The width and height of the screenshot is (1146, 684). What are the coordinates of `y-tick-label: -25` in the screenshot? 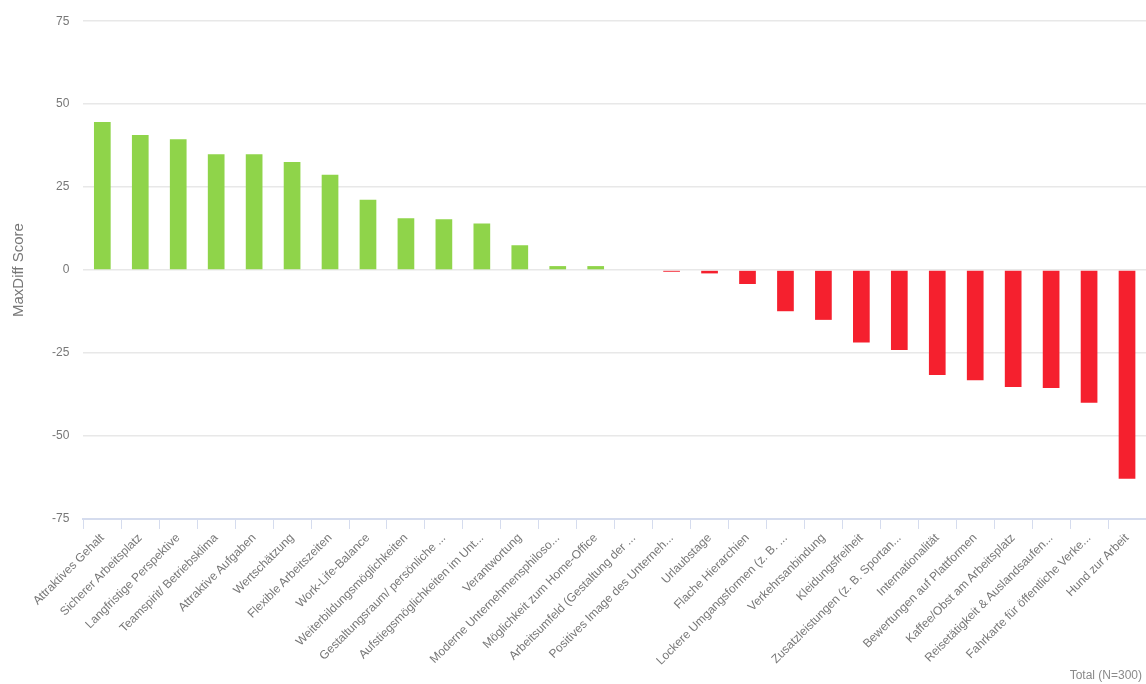 It's located at (61, 352).